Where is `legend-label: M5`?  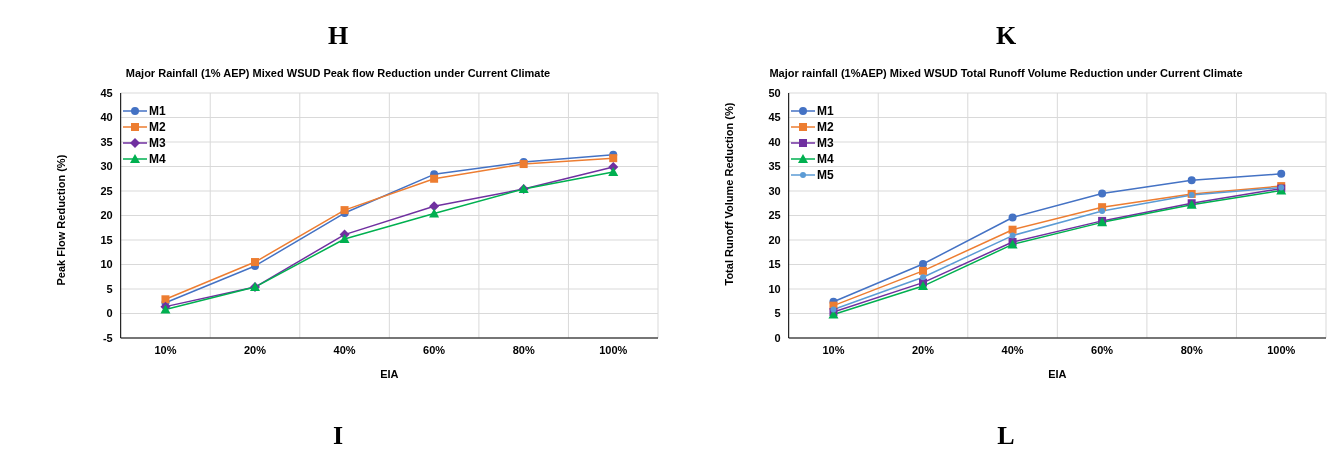 legend-label: M5 is located at coordinates (825, 175).